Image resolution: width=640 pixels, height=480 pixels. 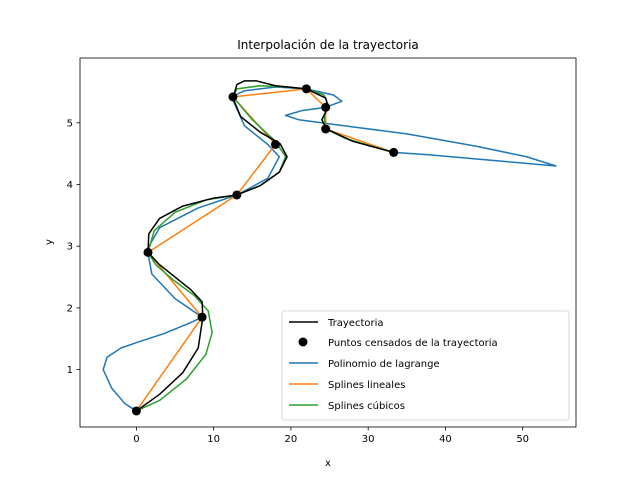 What do you see at coordinates (328, 45) in the screenshot?
I see `chart-title: Interpolación de la trayectoria` at bounding box center [328, 45].